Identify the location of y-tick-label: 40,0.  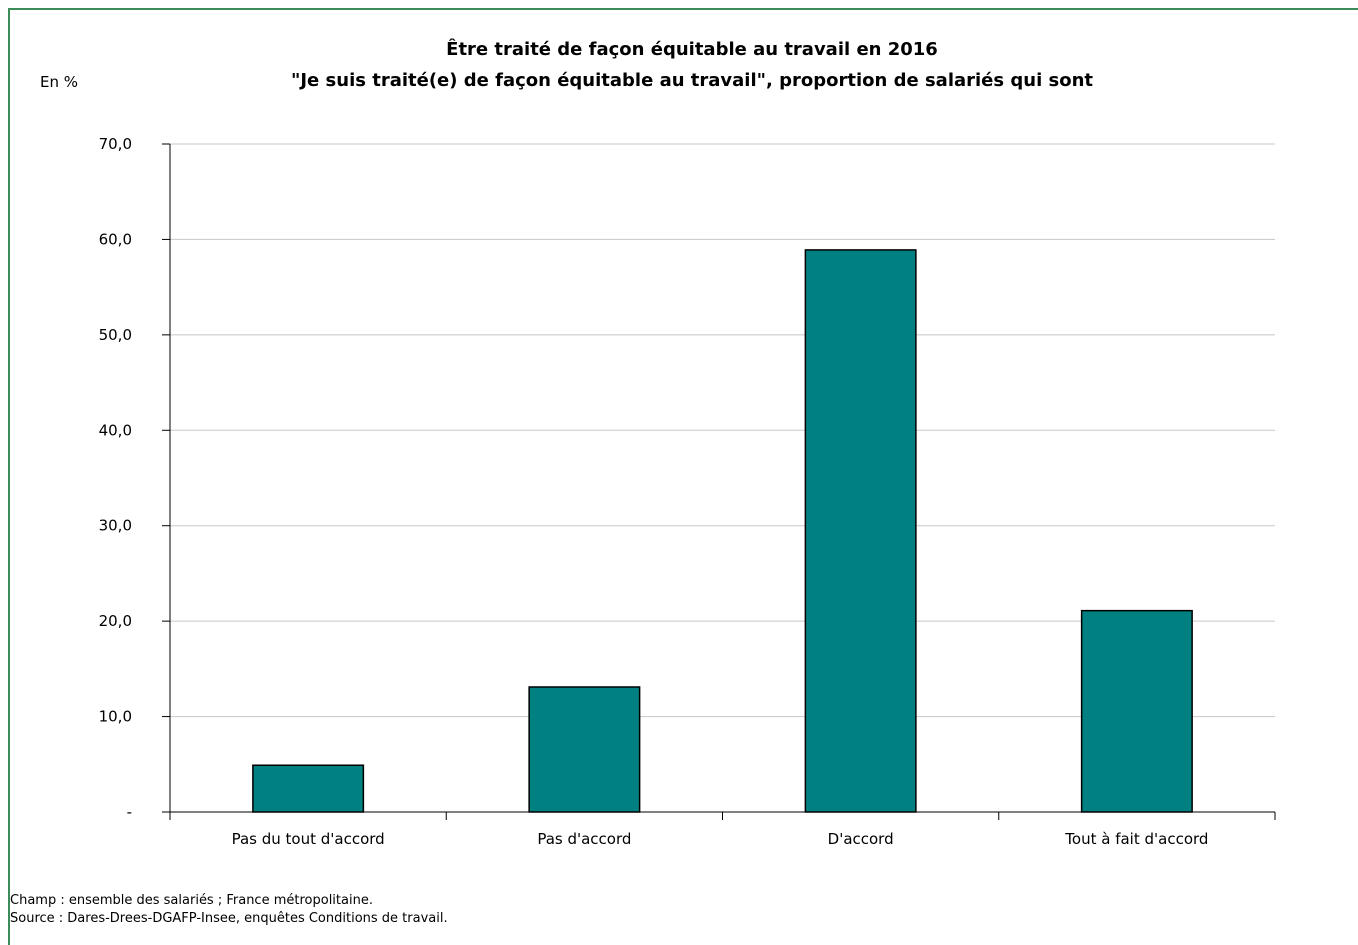
(115, 430).